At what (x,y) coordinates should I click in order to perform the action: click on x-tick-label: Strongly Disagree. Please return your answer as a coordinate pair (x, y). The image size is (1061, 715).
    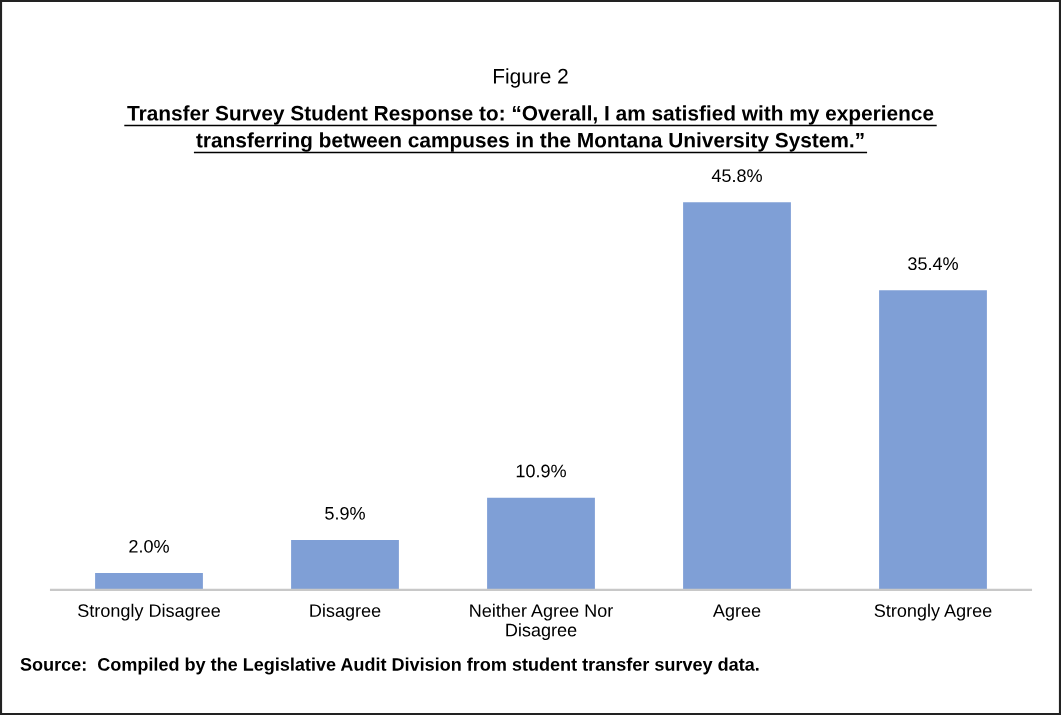
    Looking at the image, I should click on (149, 612).